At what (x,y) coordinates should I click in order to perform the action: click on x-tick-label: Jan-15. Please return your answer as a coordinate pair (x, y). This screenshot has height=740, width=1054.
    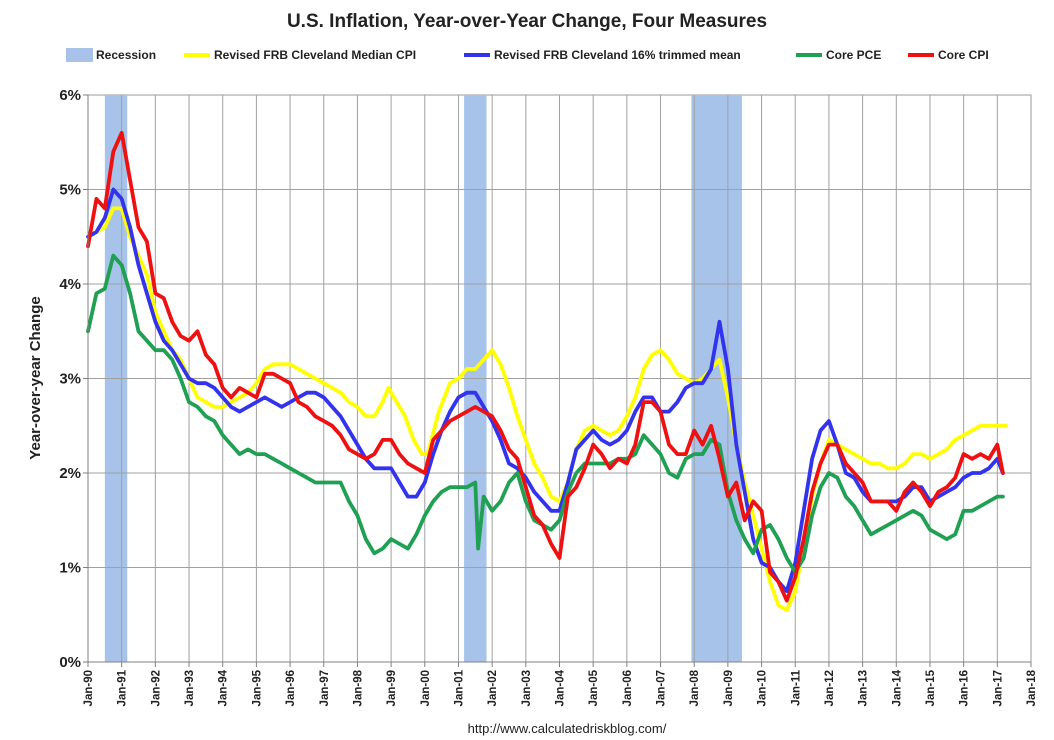
    Looking at the image, I should click on (931, 687).